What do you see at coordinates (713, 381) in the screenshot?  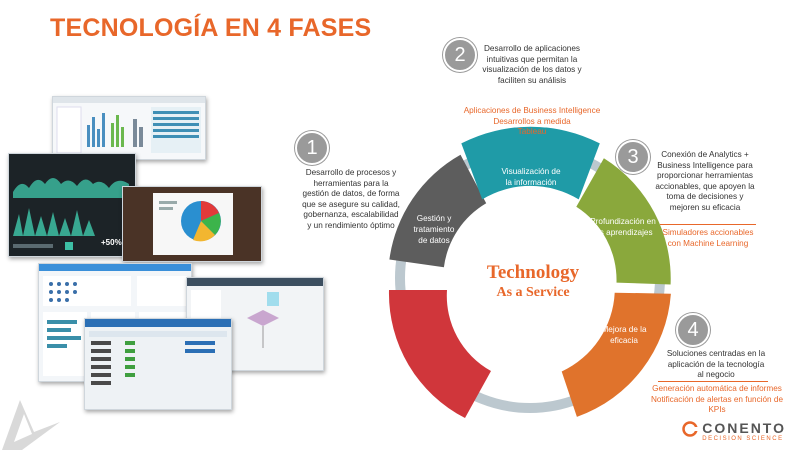 I see `phase-4-divider` at bounding box center [713, 381].